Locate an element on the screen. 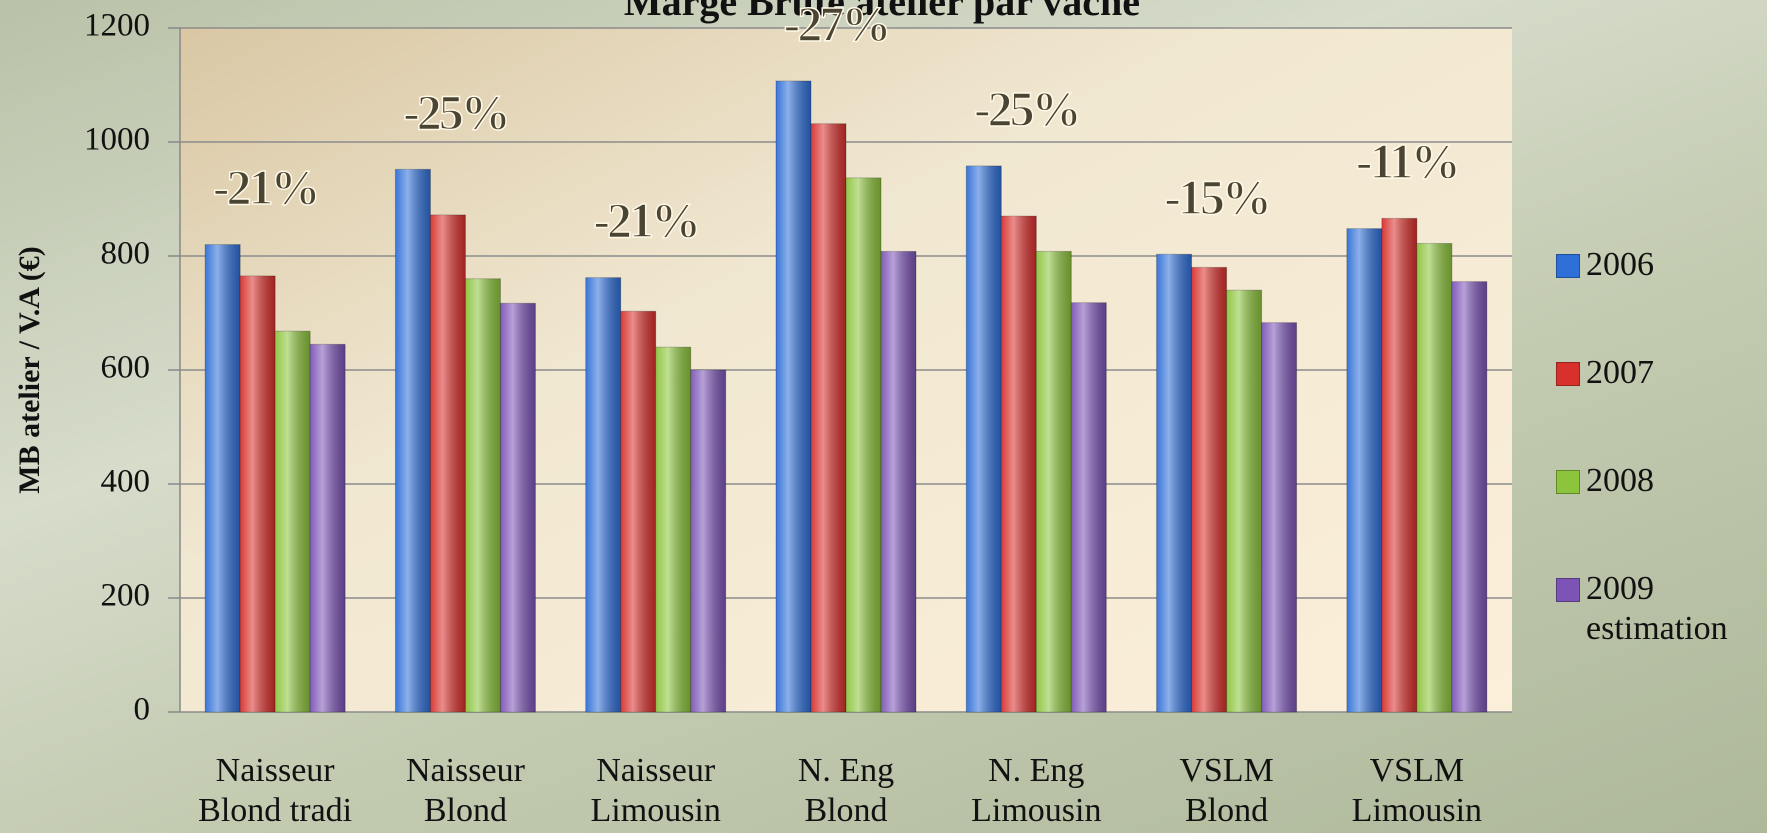 This screenshot has height=833, width=1767. x-tick-label: N. Eng Blond is located at coordinates (846, 790).